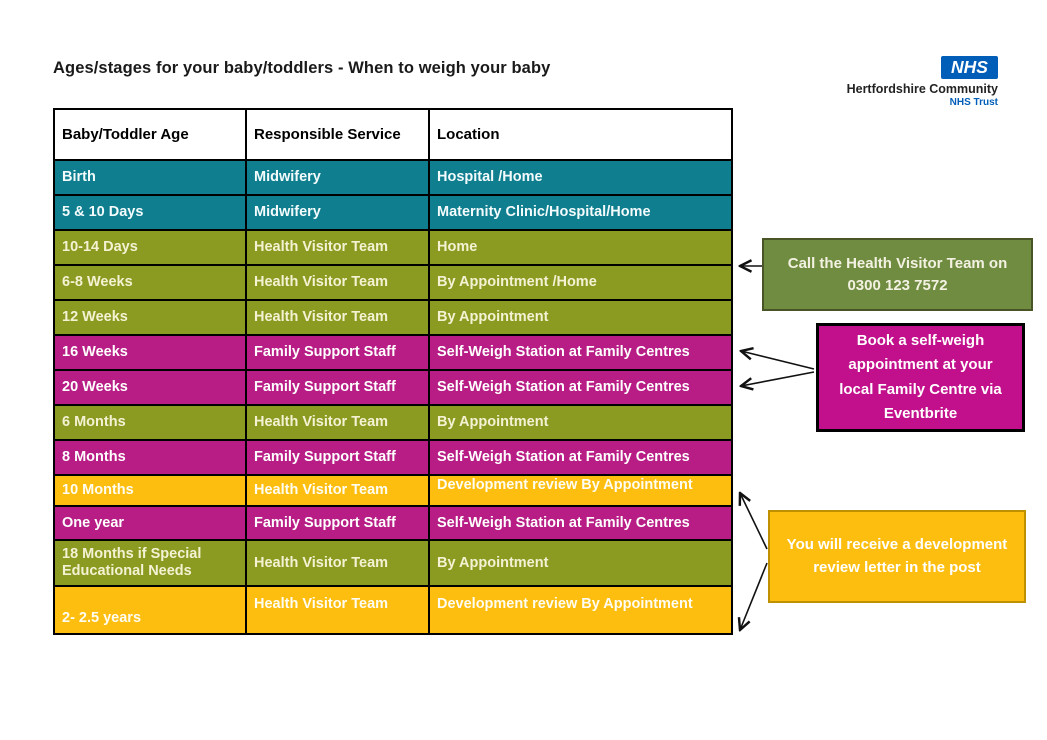 This screenshot has height=740, width=1047. Describe the element at coordinates (754, 521) in the screenshot. I see `arrow-letter-10months` at that location.